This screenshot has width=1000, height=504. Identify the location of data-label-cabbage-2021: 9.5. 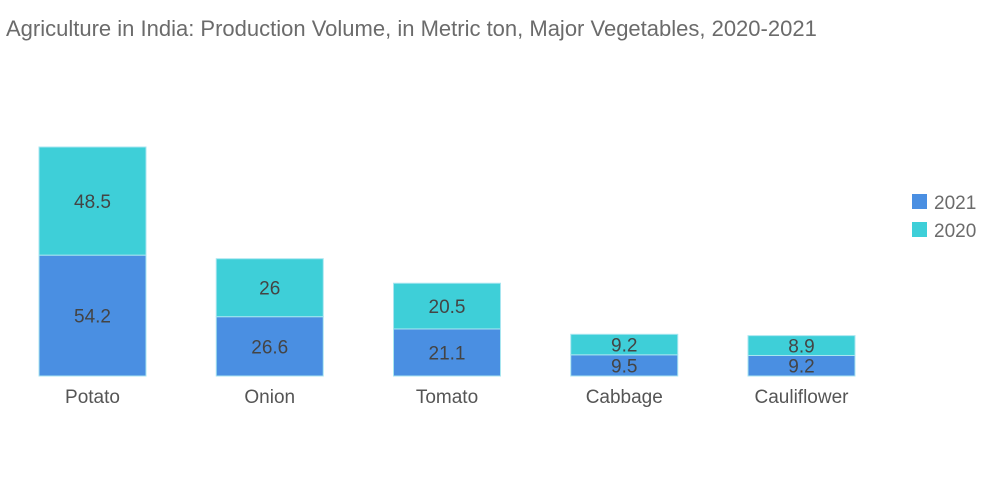
(624, 366).